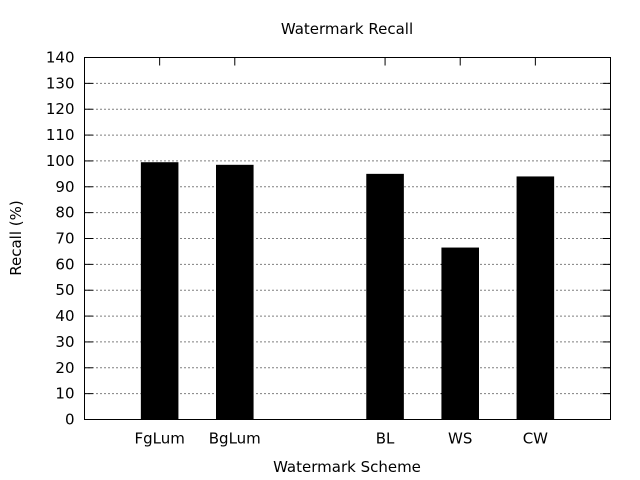  I want to click on x-tick-label: CW, so click(535, 439).